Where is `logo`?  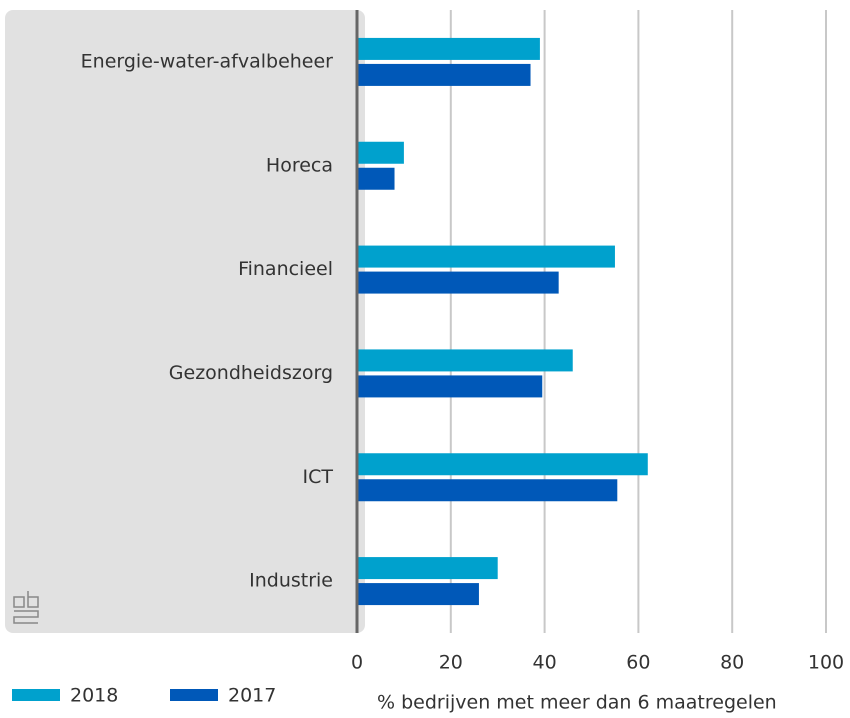 logo is located at coordinates (26, 607).